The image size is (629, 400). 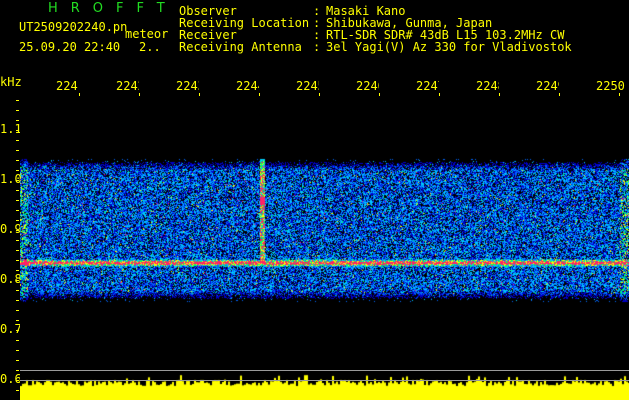 I want to click on y-tick-label: 1.0, so click(x=11, y=179).